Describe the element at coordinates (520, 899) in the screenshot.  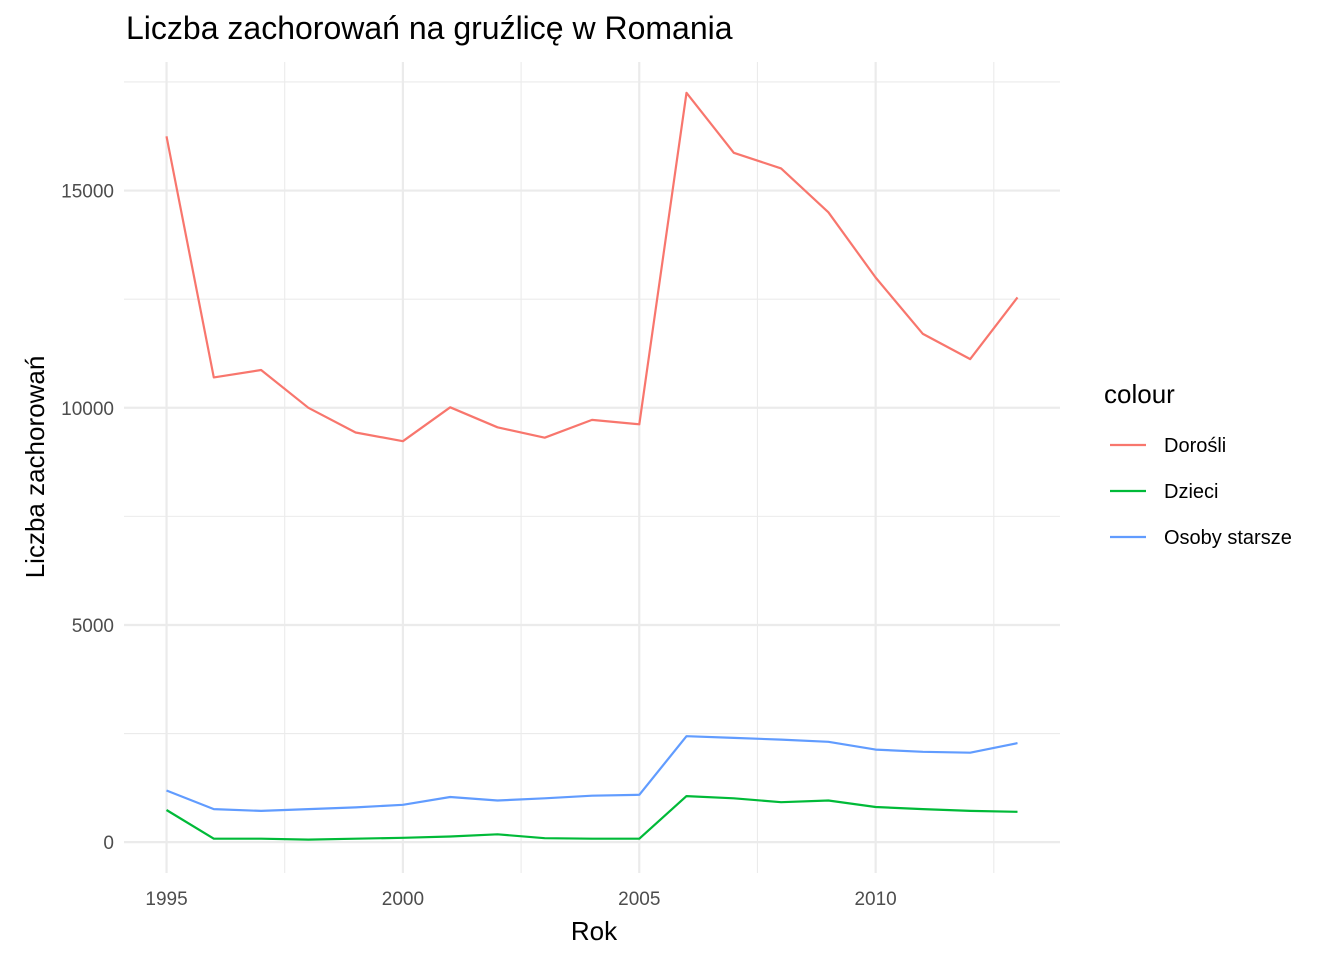
I see `x-axis-ticks: 1995 2000 2005 2010` at that location.